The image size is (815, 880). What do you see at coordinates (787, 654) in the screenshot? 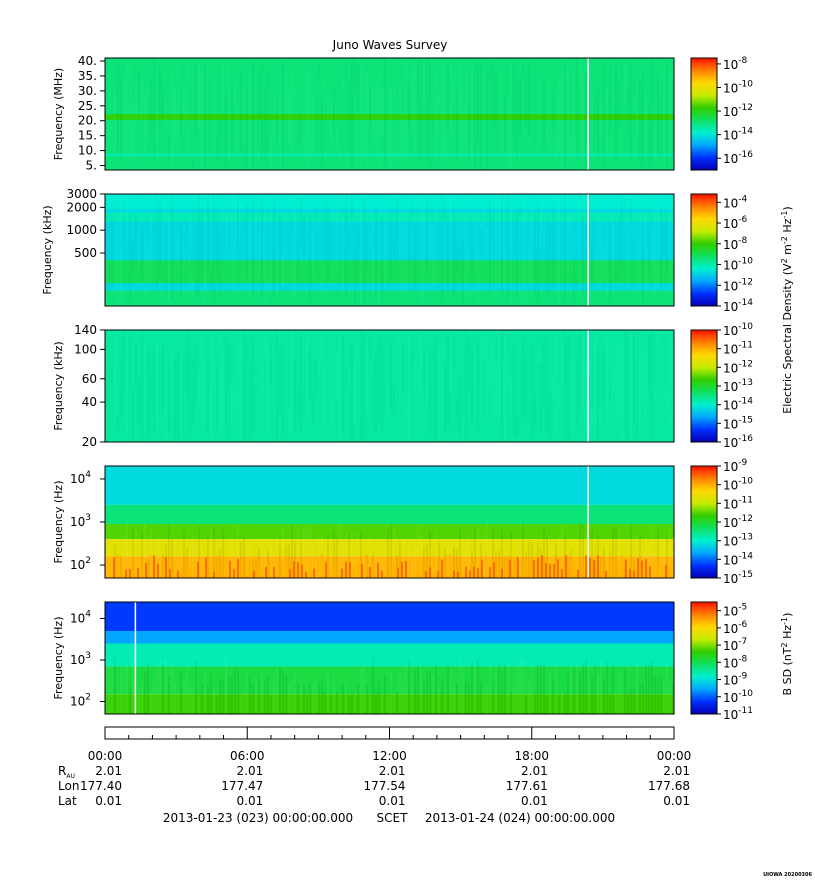
I see `b-spectral-density-label: B SD (nT2 Hz-1)` at bounding box center [787, 654].